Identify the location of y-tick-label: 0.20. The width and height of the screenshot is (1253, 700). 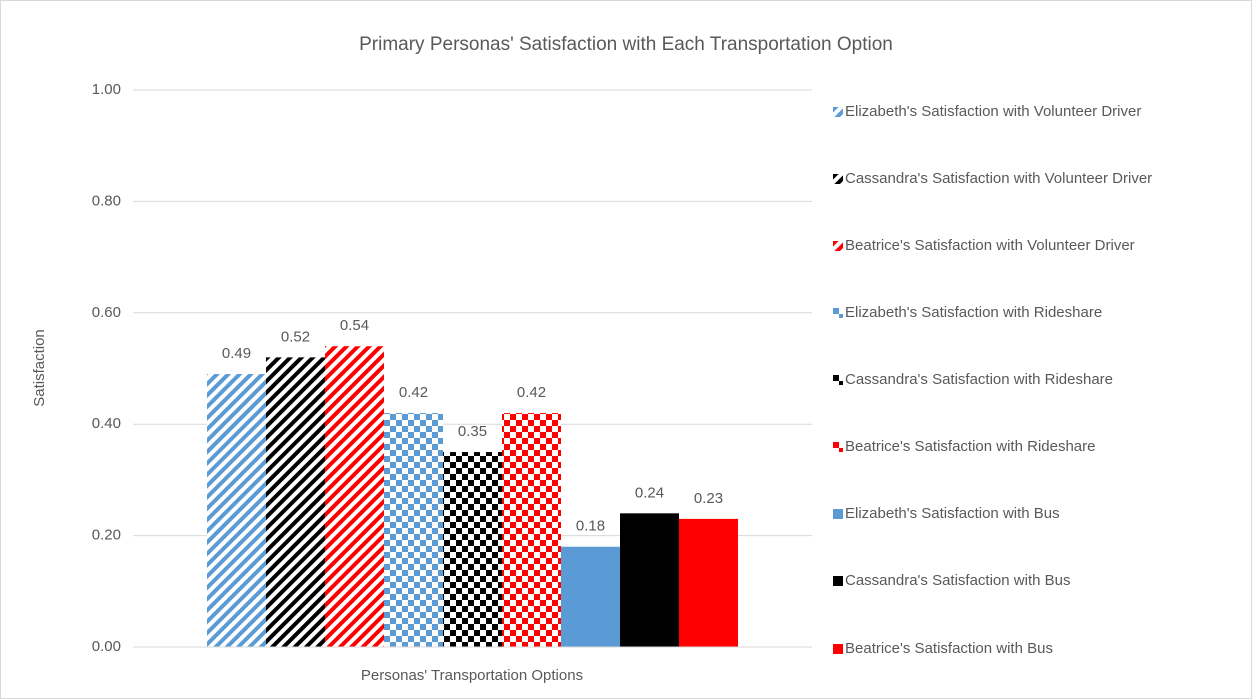
(106, 535).